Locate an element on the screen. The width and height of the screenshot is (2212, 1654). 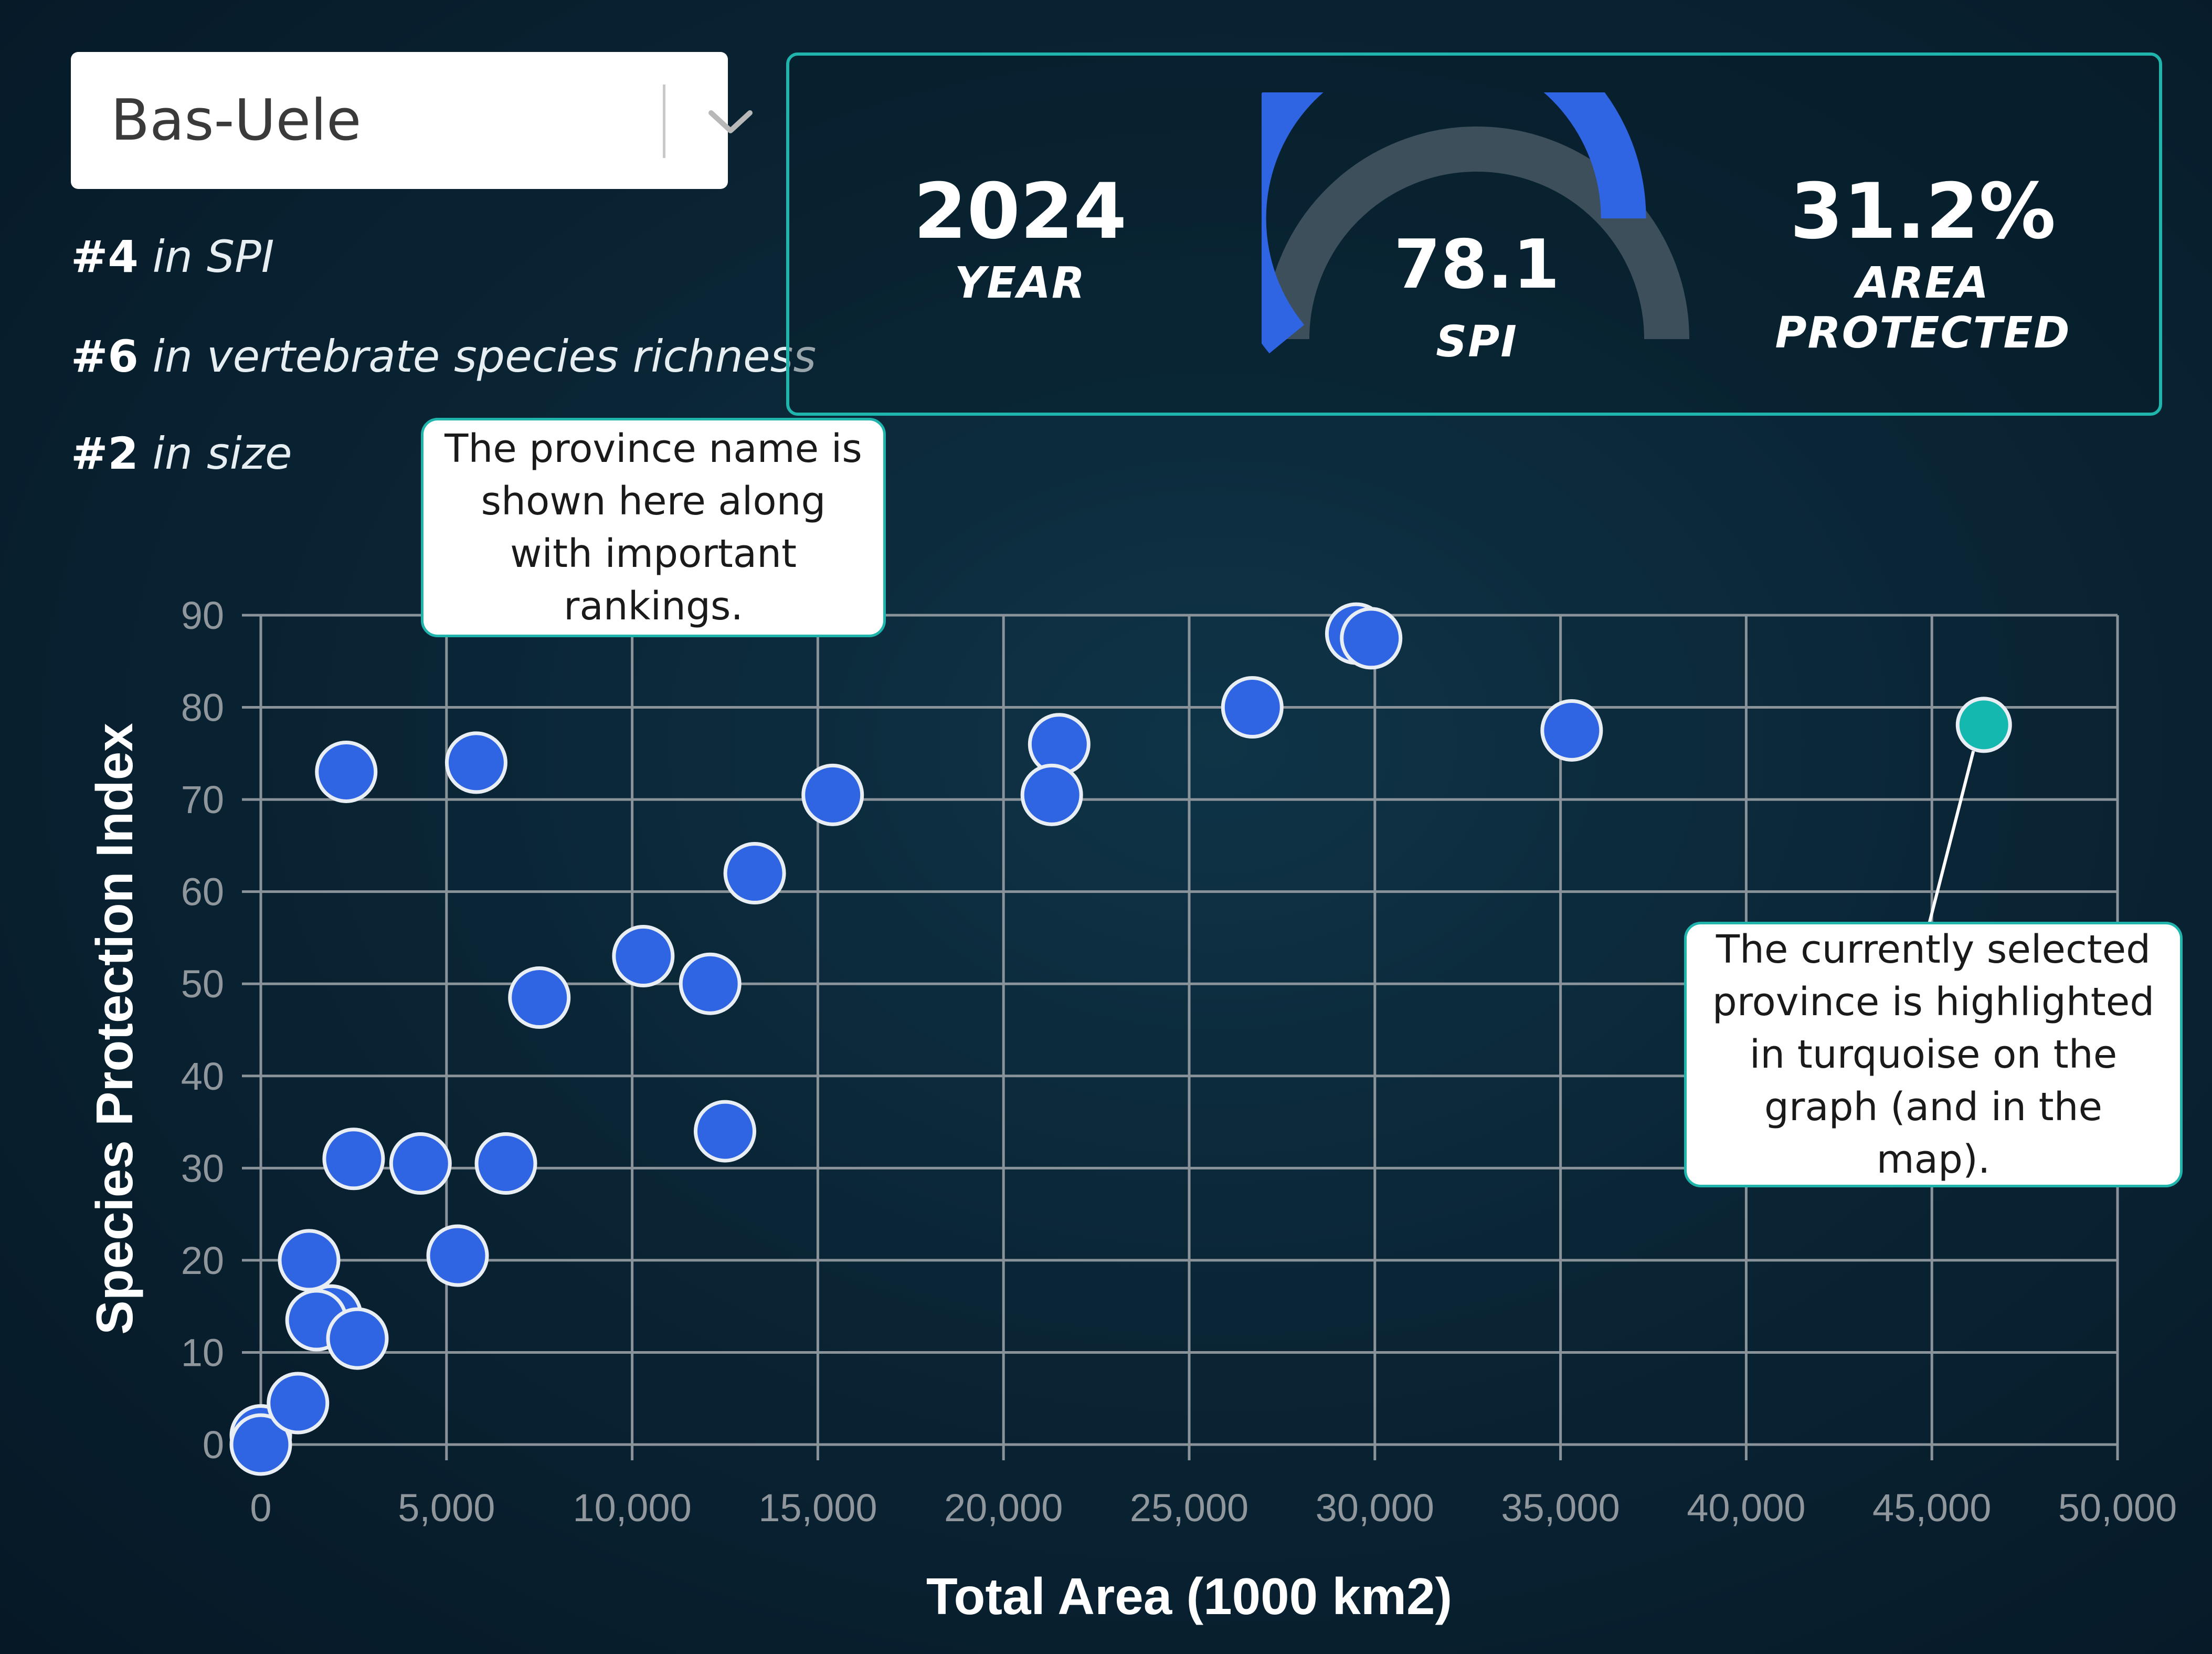
chevron-down-icon is located at coordinates (731, 122).